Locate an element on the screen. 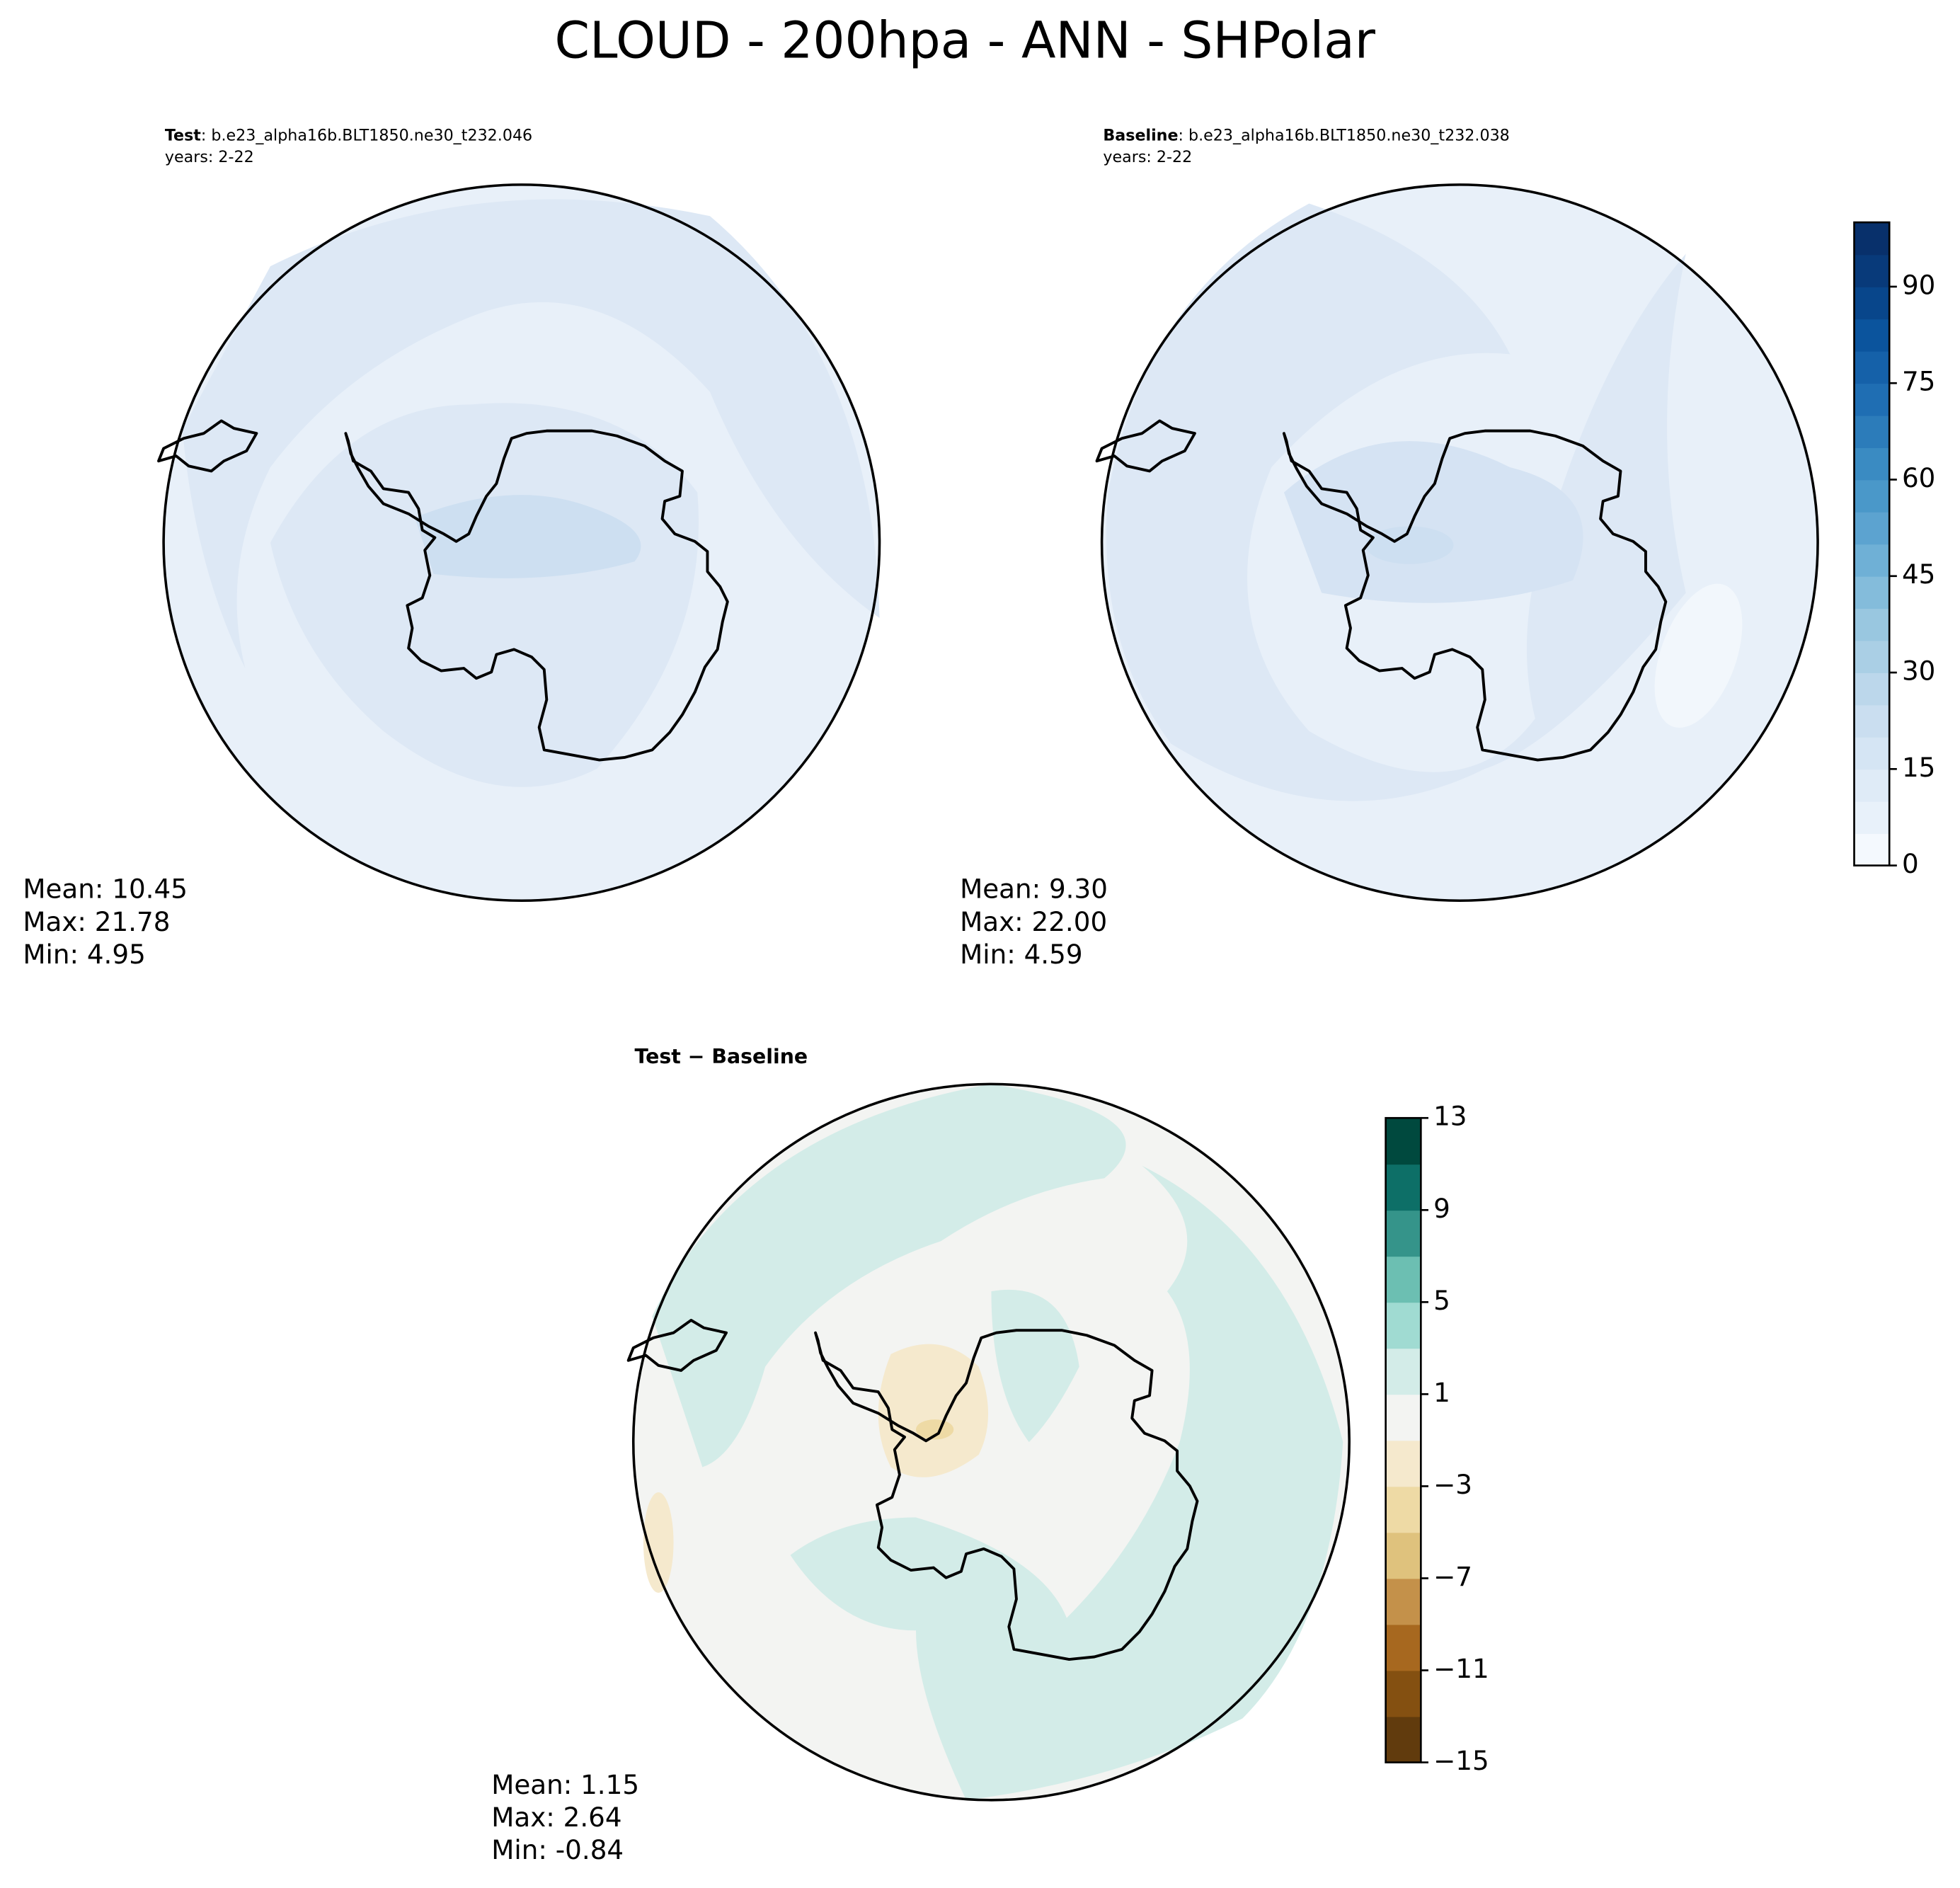 Image resolution: width=1960 pixels, height=1888 pixels. panel-label: Test is located at coordinates (183, 136).